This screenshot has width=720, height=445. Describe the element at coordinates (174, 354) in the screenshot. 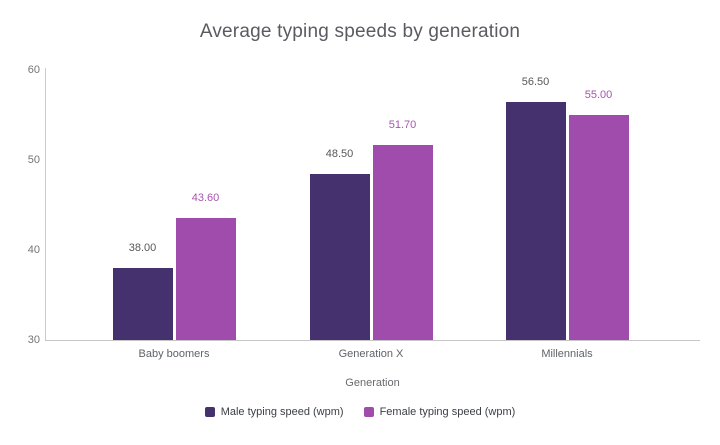

I see `x-category-label-baby-boomers: Baby boomers` at that location.